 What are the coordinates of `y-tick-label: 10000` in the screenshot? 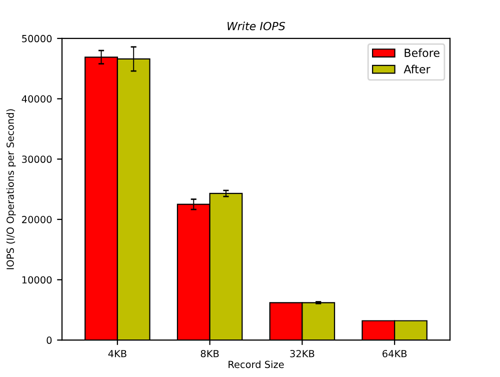 It's located at (37, 280).